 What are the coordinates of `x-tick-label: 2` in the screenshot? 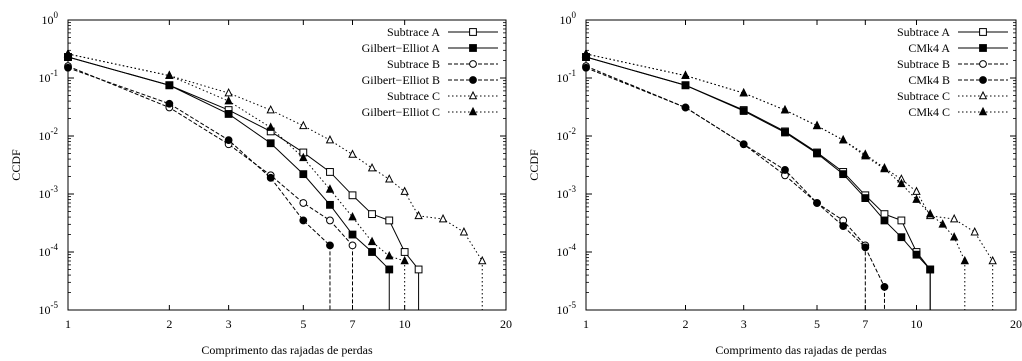 It's located at (685, 324).